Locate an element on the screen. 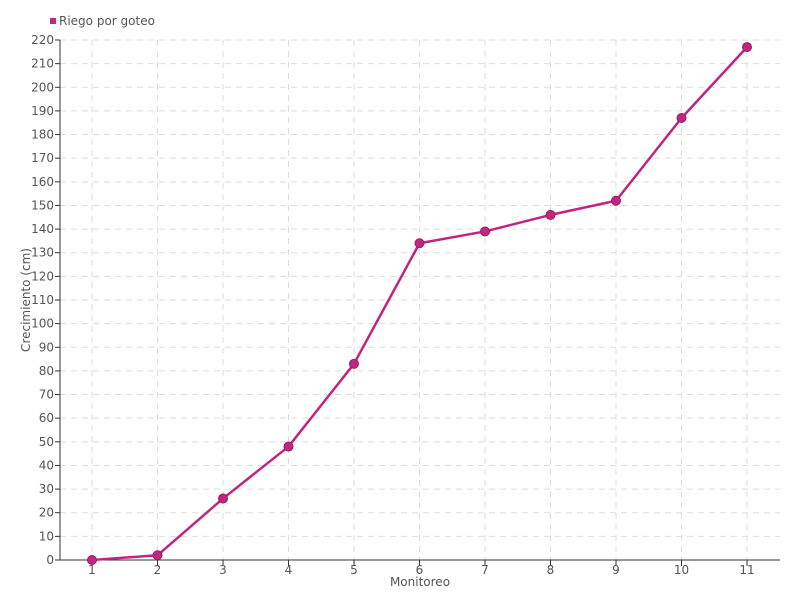 The width and height of the screenshot is (800, 600). legend: Riego por goteo is located at coordinates (102, 21).